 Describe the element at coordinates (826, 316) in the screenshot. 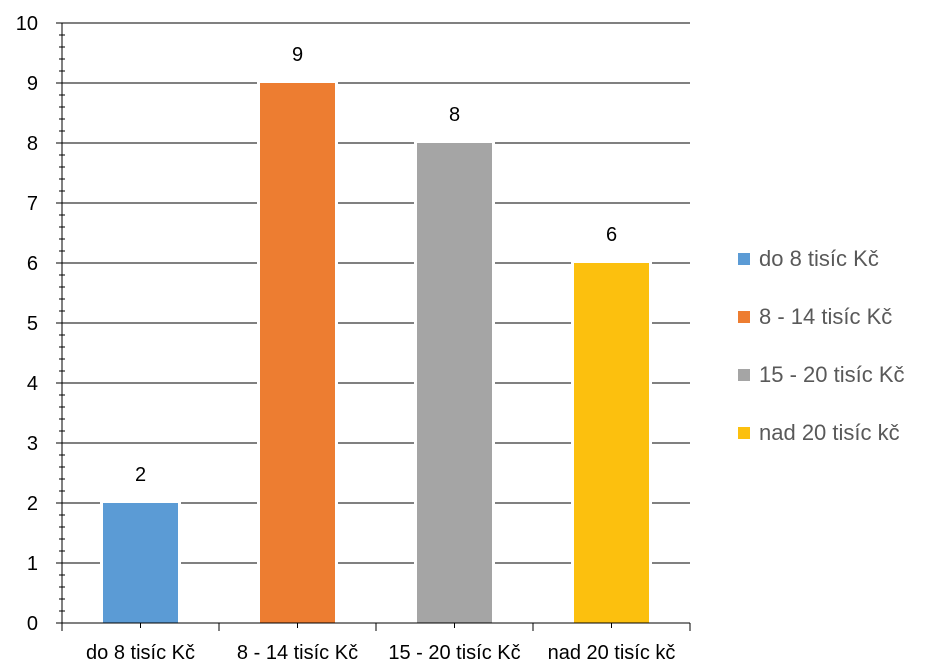

I see `legend-label: 8 - 14 tisíc Kč` at that location.